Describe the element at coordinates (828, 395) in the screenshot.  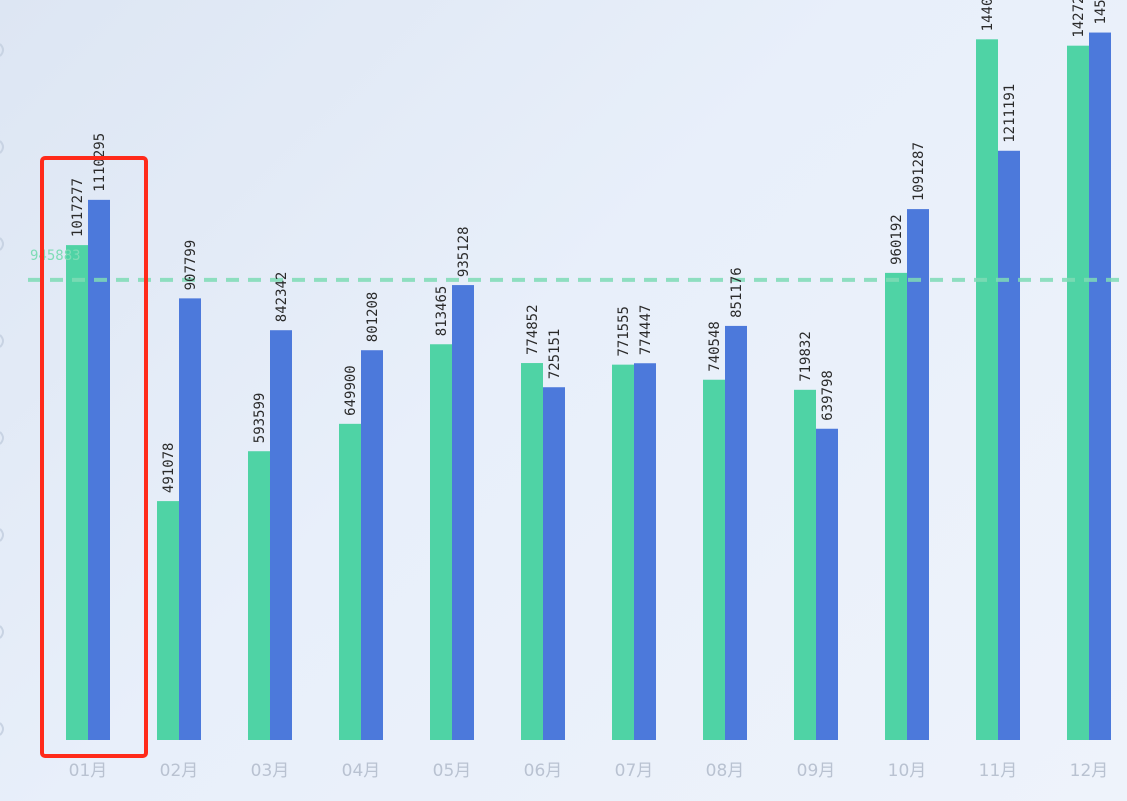
I see `value-label-blue-9: 639798` at that location.